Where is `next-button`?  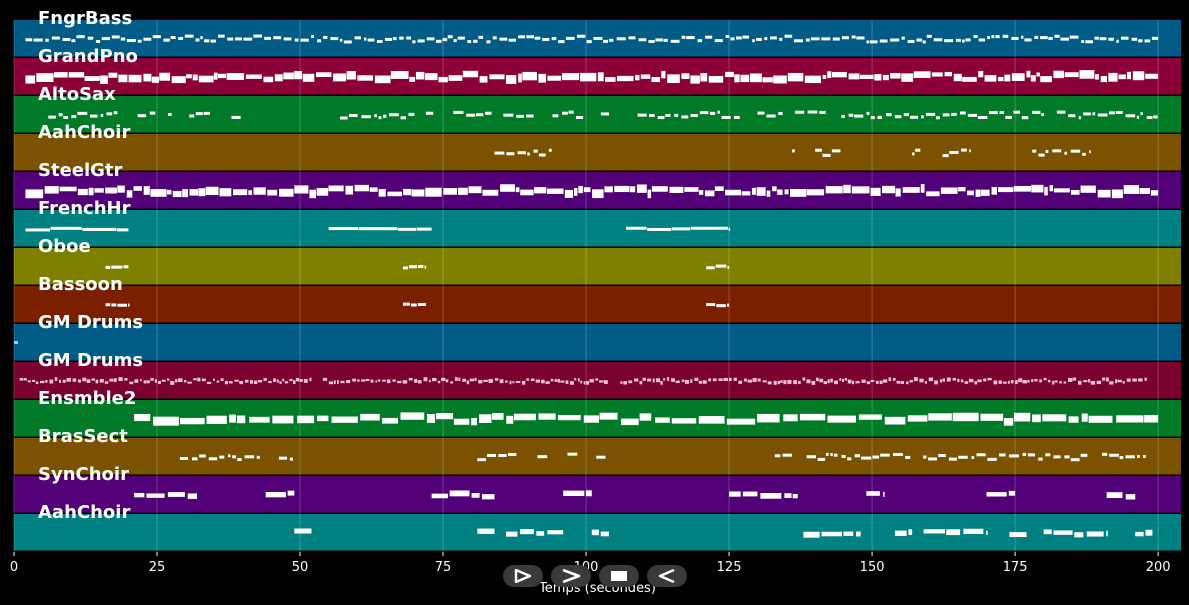 next-button is located at coordinates (571, 576).